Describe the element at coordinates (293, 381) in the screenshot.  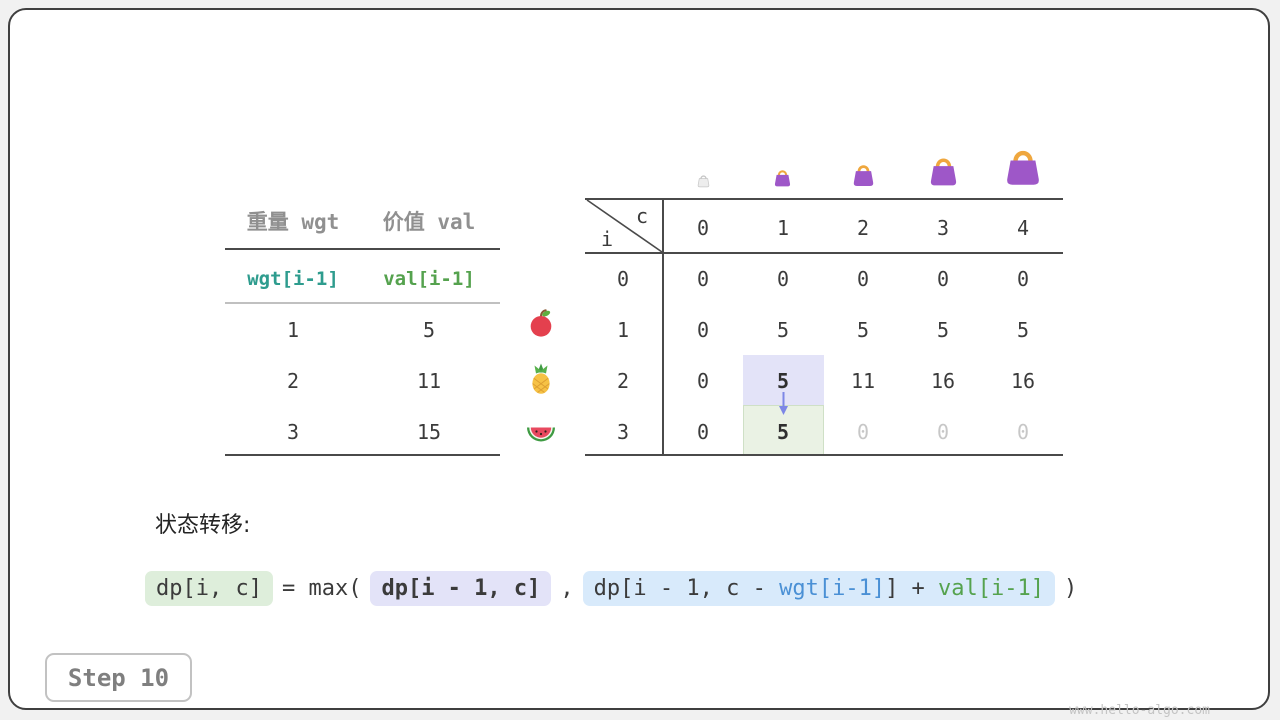
I see `item-wgt-2: 2` at that location.